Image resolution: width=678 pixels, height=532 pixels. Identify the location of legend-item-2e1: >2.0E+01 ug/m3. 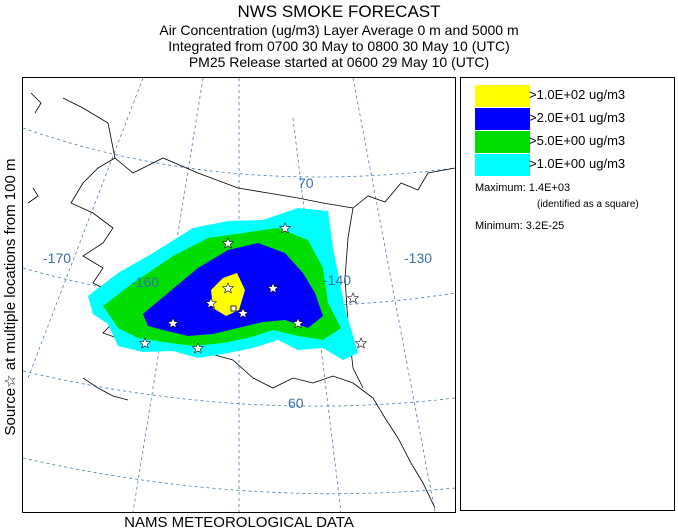
(575, 119).